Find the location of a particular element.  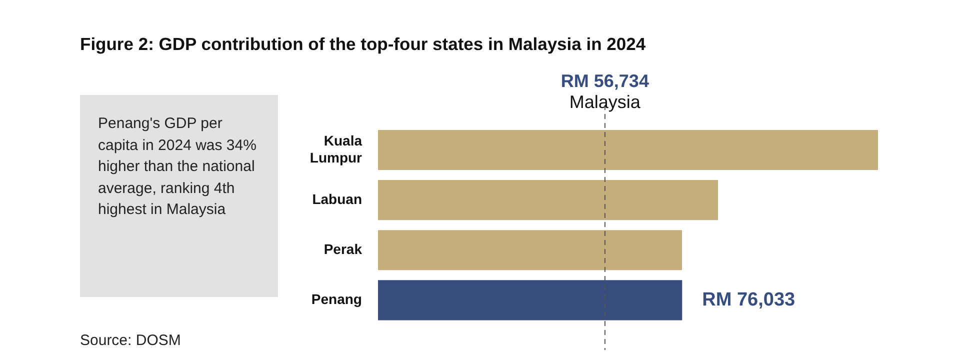

source-note: Source: DOSM is located at coordinates (130, 340).